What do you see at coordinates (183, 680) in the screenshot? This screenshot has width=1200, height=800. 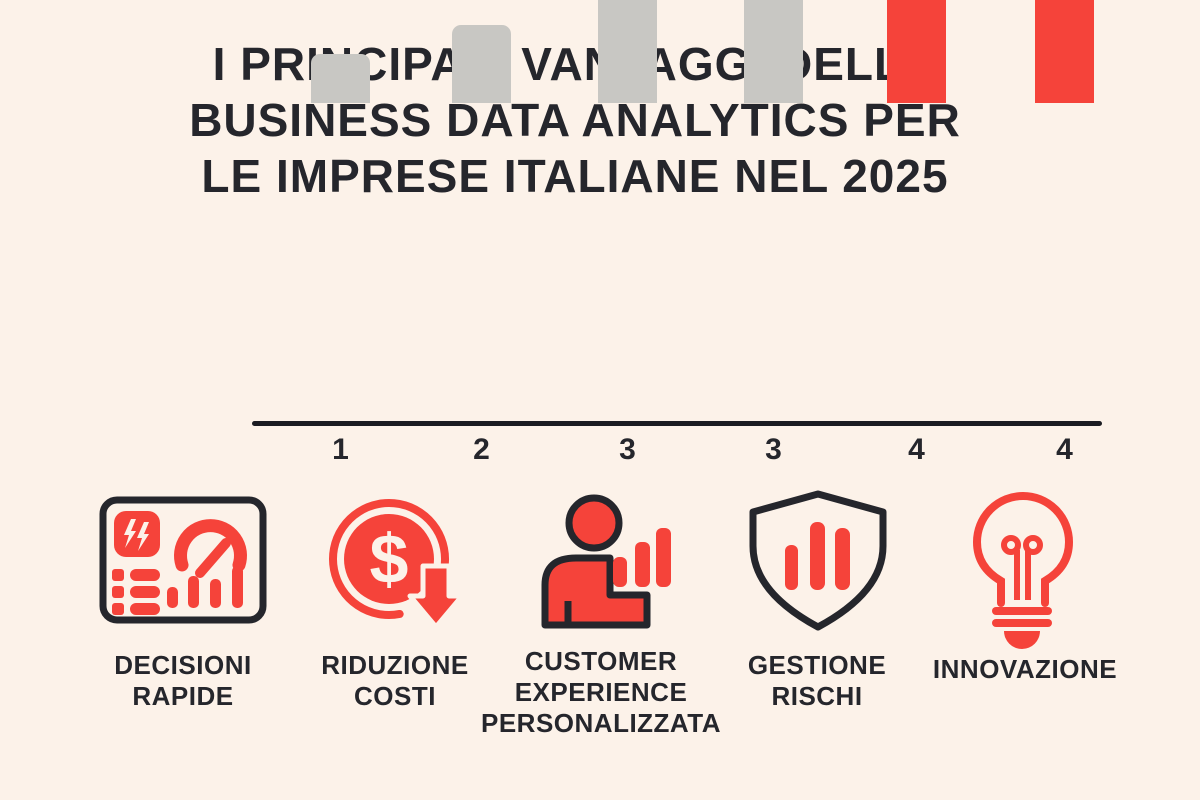 I see `benefit-label-decisioni-rapide: DECISIONI RAPIDE` at bounding box center [183, 680].